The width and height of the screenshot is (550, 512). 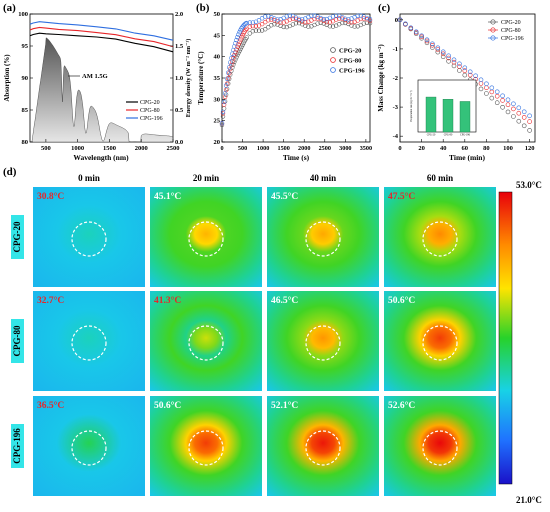 What do you see at coordinates (395, 49) in the screenshot?
I see `y-tick-label: -1` at bounding box center [395, 49].